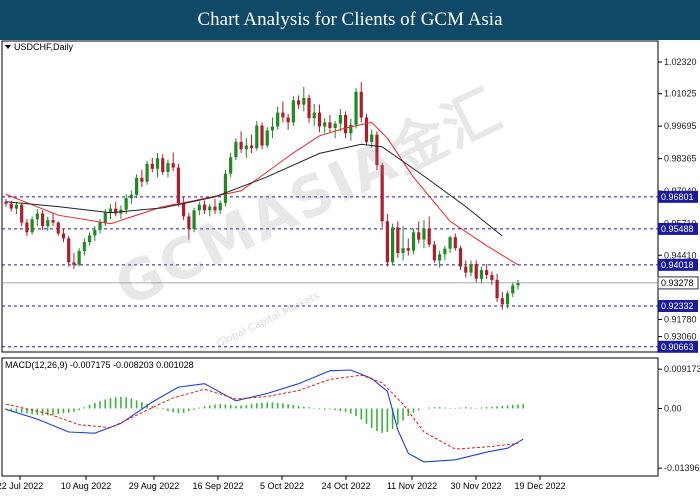 This screenshot has width=700, height=500. What do you see at coordinates (680, 62) in the screenshot?
I see `price-tick-label: 1.02320` at bounding box center [680, 62].